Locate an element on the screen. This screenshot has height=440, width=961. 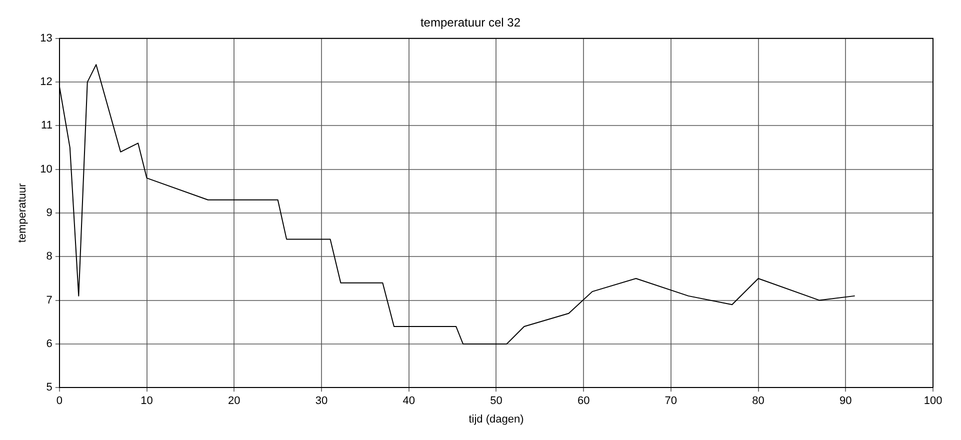
x-tick-label: 10 is located at coordinates (146, 401).